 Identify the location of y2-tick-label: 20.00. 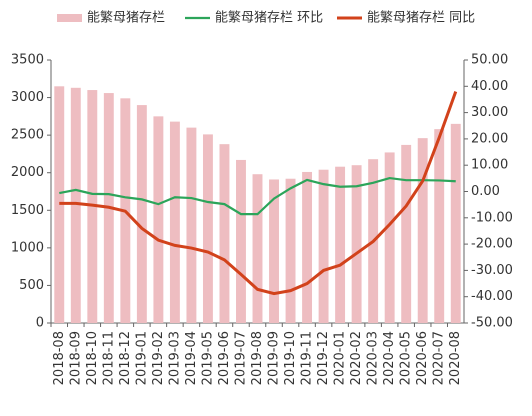
(489, 138).